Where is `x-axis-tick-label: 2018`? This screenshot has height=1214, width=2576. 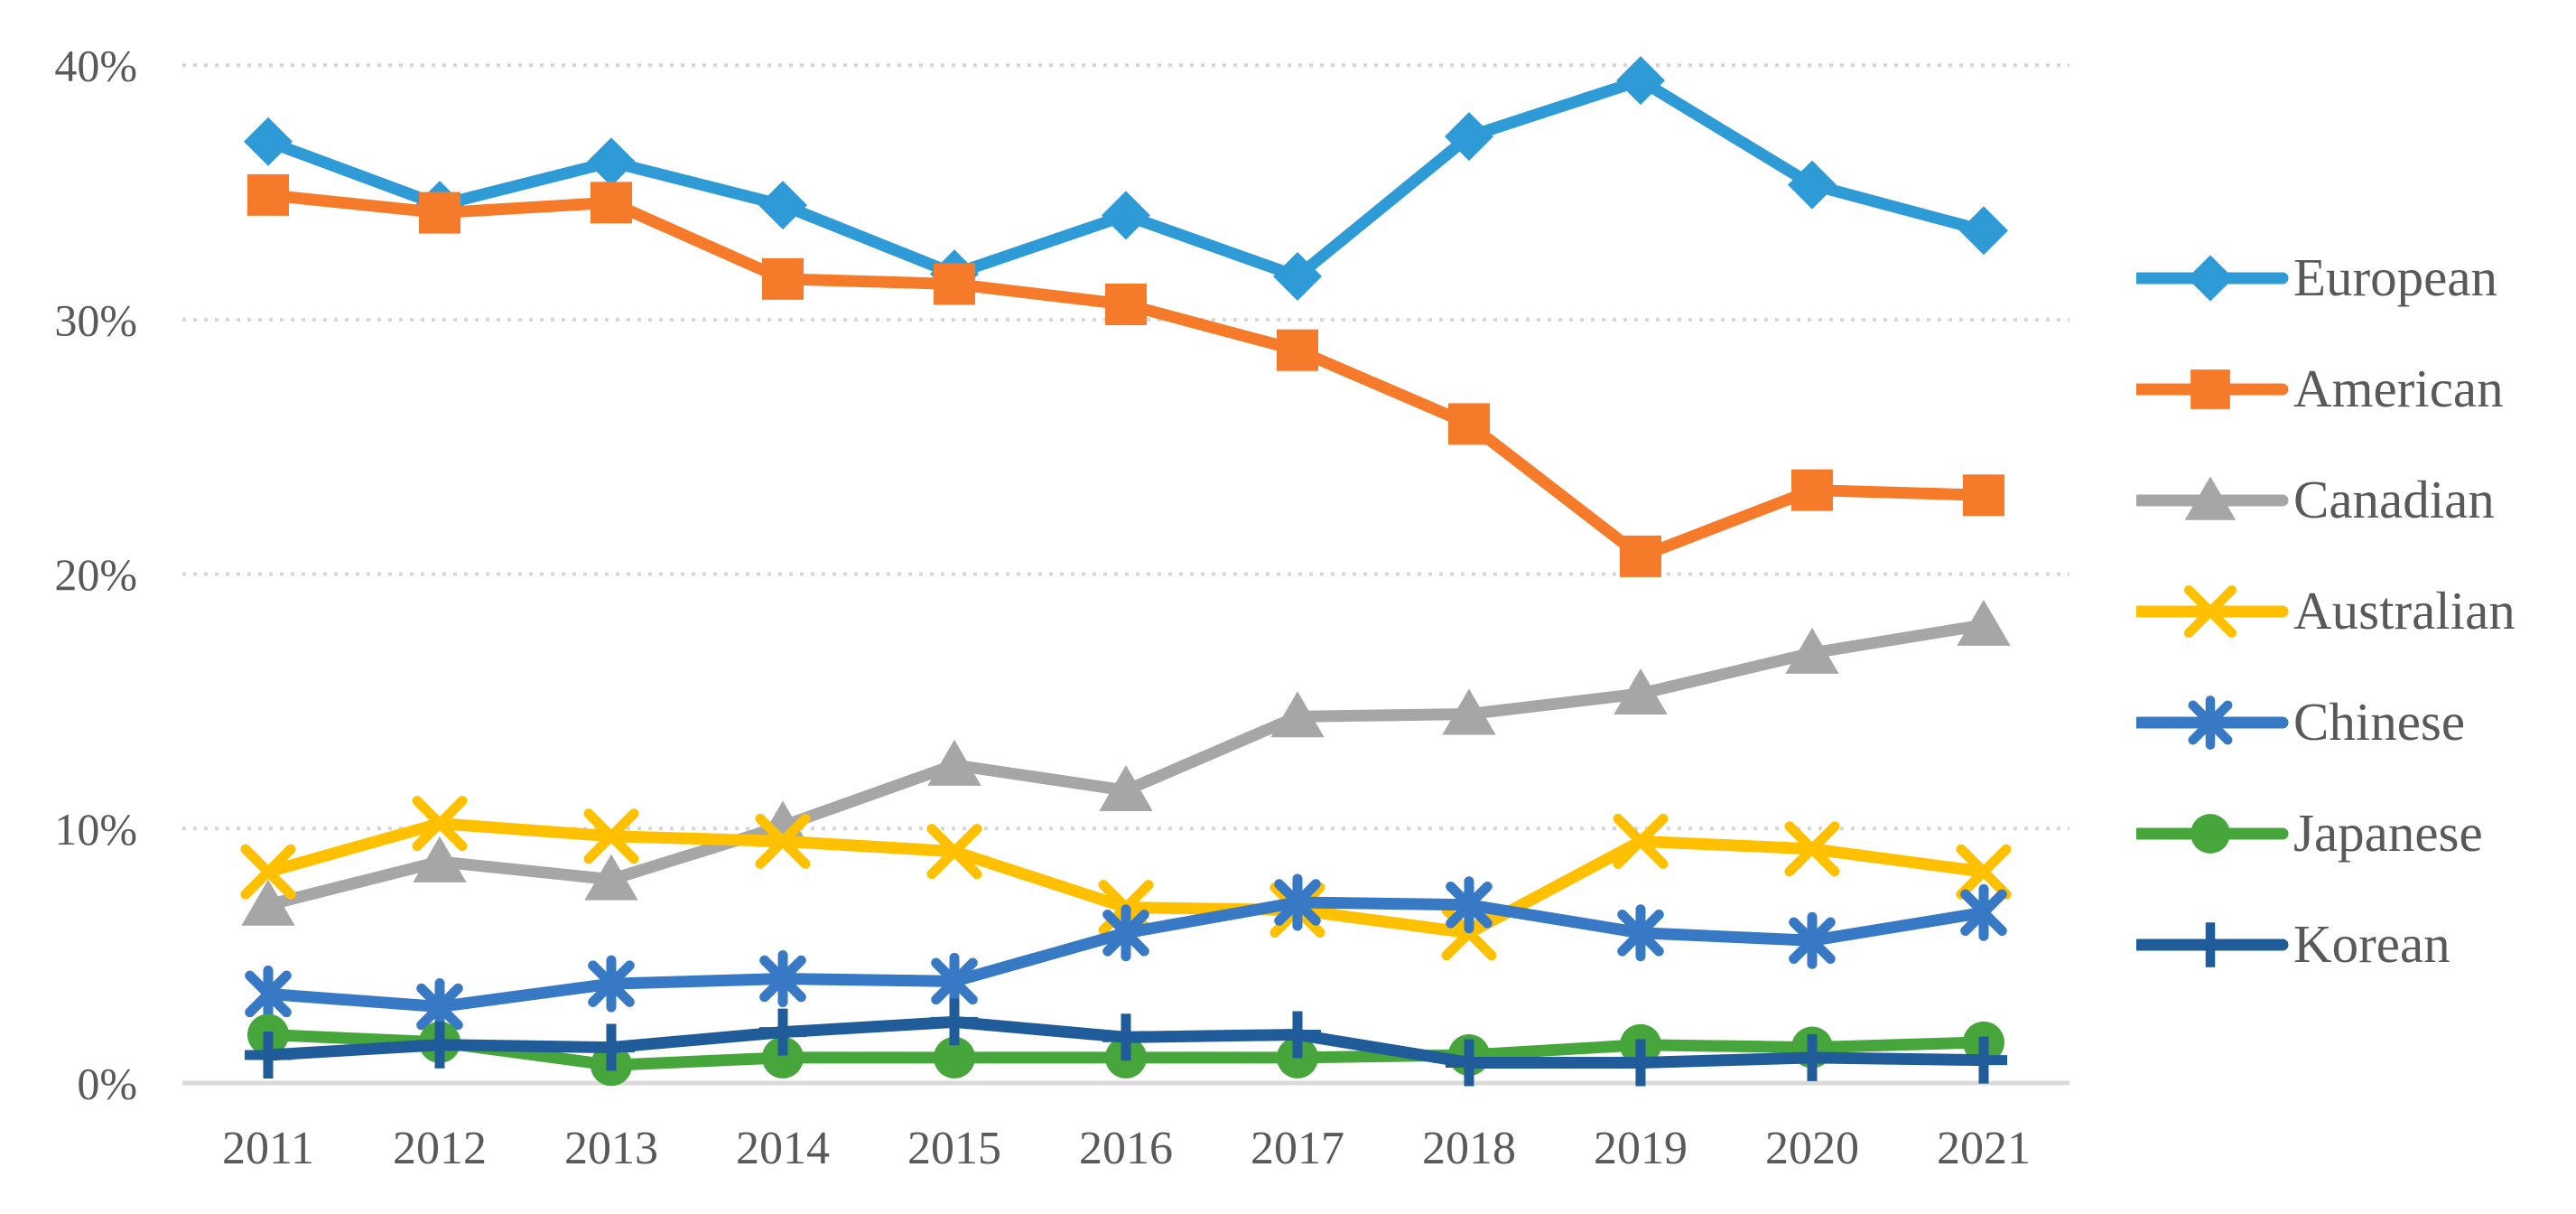 x-axis-tick-label: 2018 is located at coordinates (1469, 1148).